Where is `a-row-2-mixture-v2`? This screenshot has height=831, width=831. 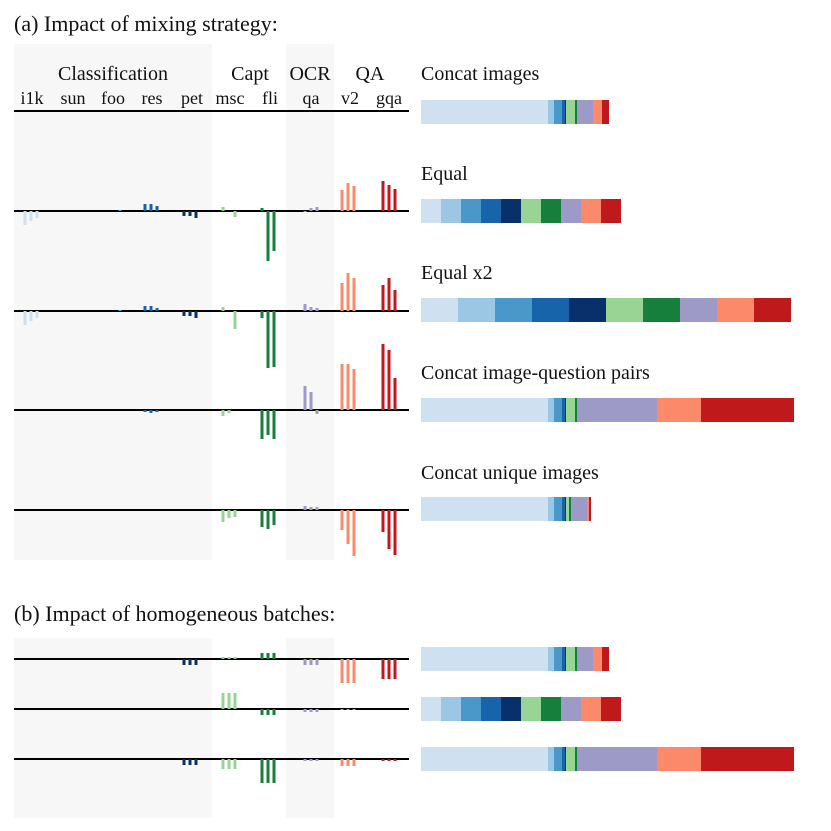
a-row-2-mixture-v2 is located at coordinates (735, 310).